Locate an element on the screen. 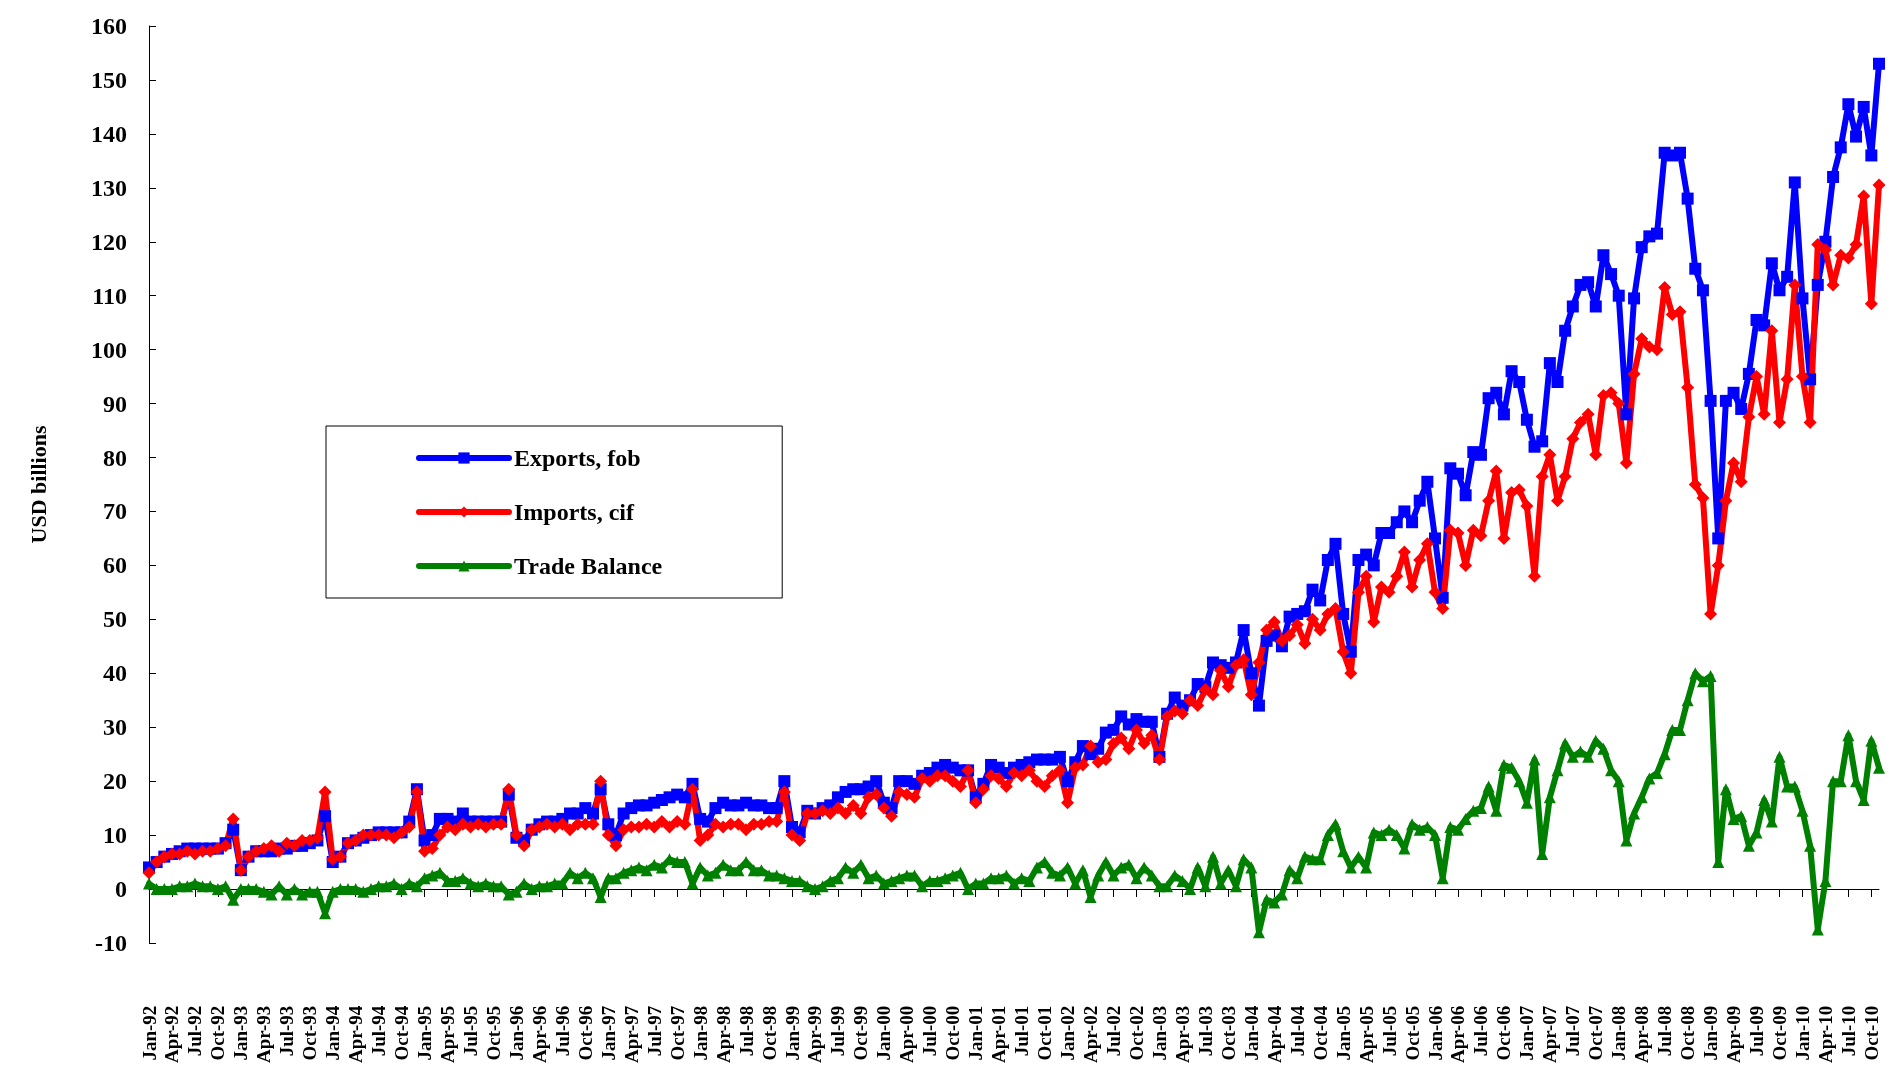  y-tick-label: 130 is located at coordinates (109, 187).